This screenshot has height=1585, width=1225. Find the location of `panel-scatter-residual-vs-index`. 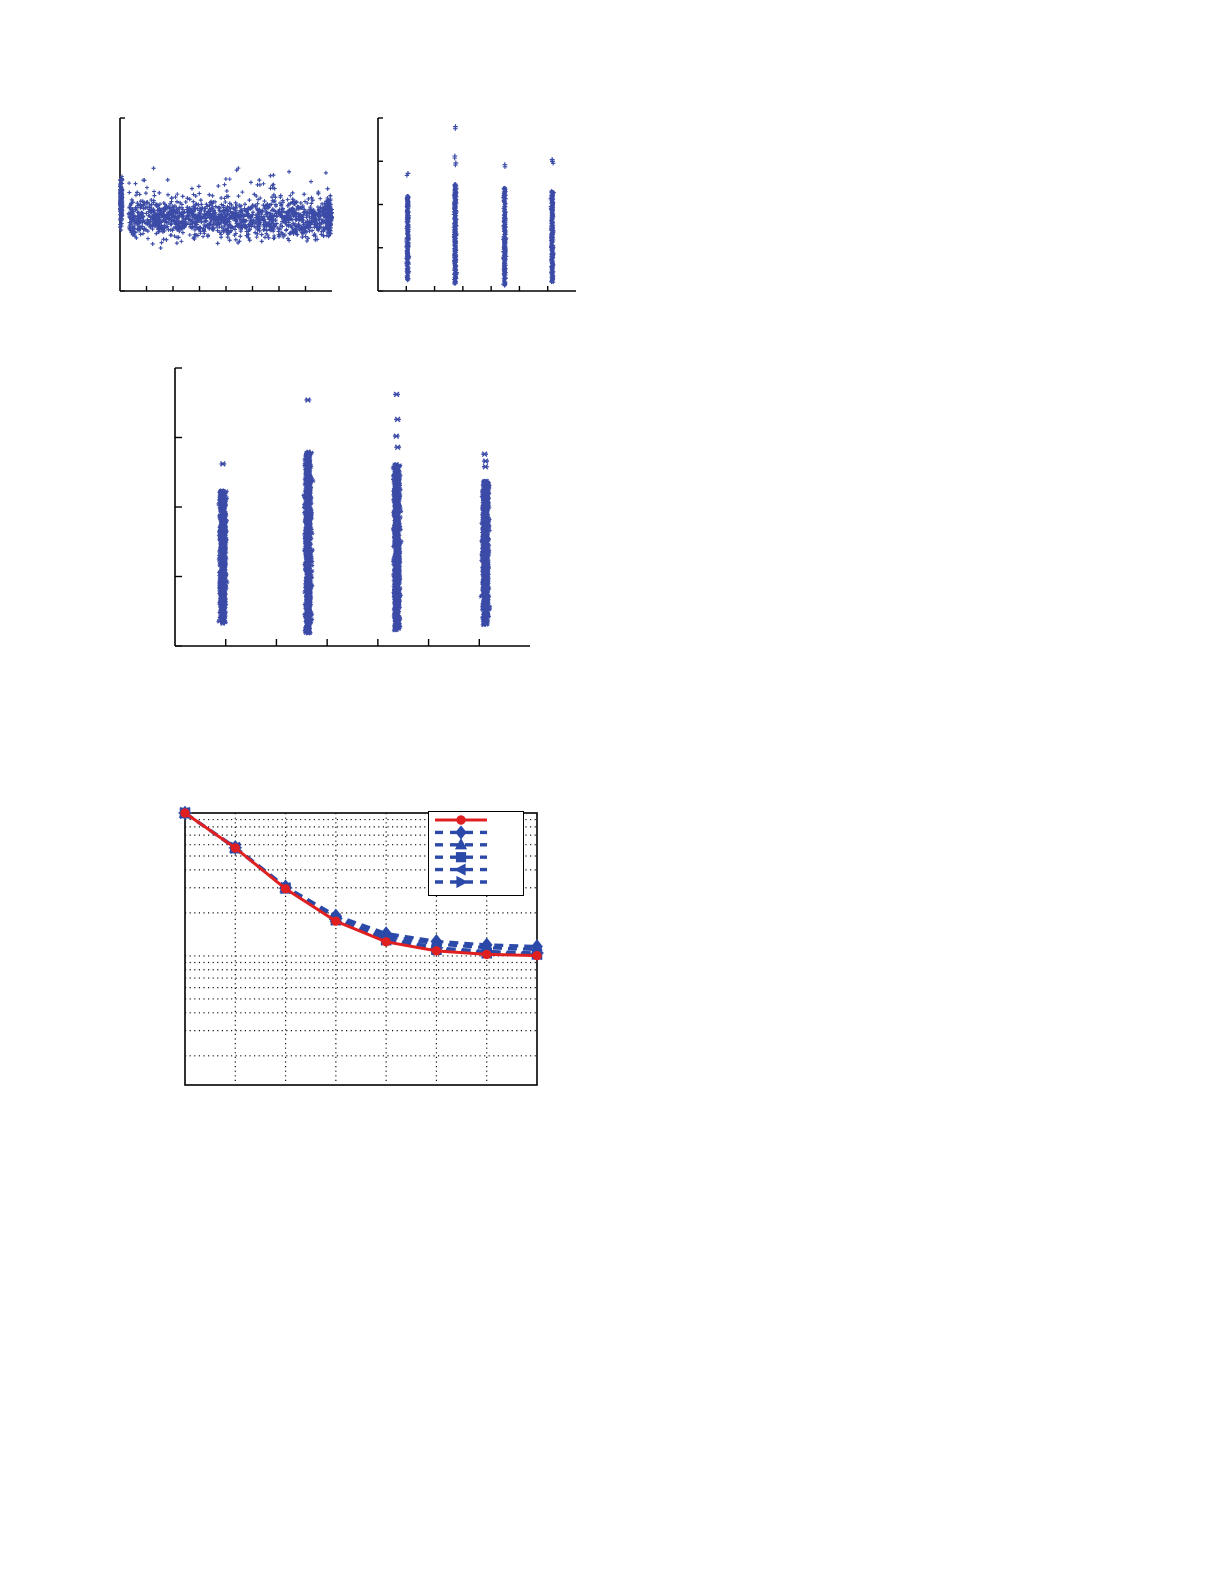

panel-scatter-residual-vs-index is located at coordinates (230, 208).